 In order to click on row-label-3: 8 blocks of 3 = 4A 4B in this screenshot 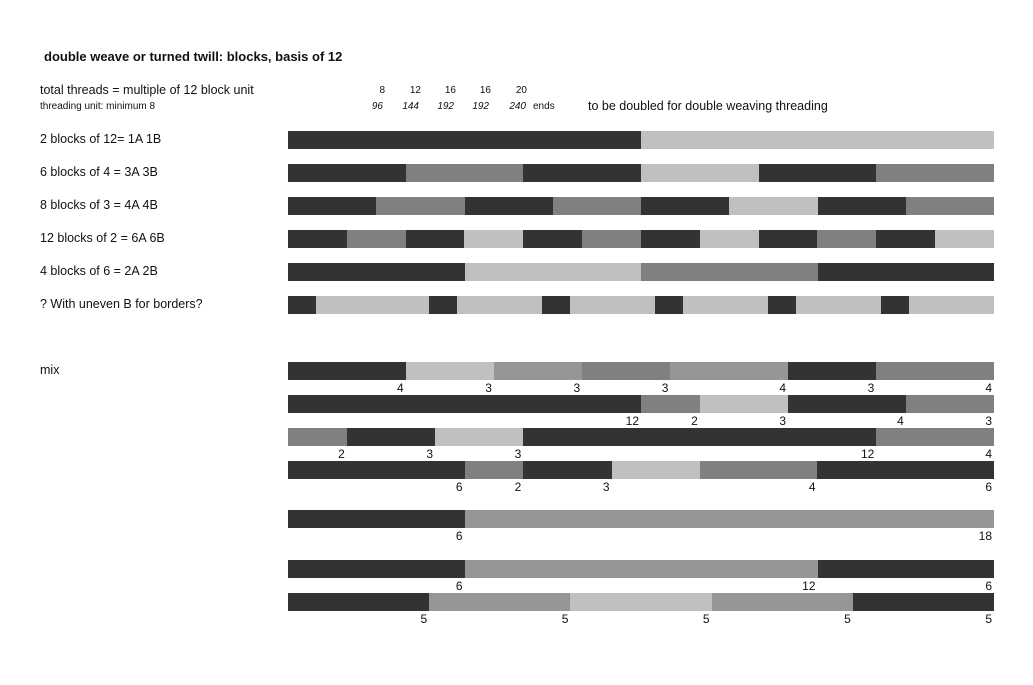, I will do `click(99, 205)`.